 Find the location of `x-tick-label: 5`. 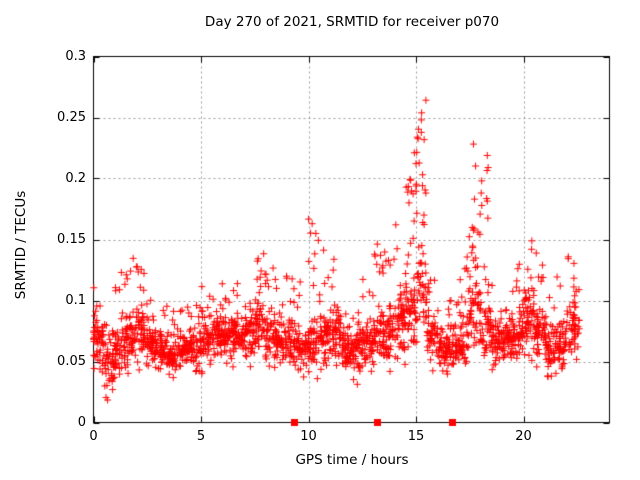

x-tick-label: 5 is located at coordinates (201, 436).